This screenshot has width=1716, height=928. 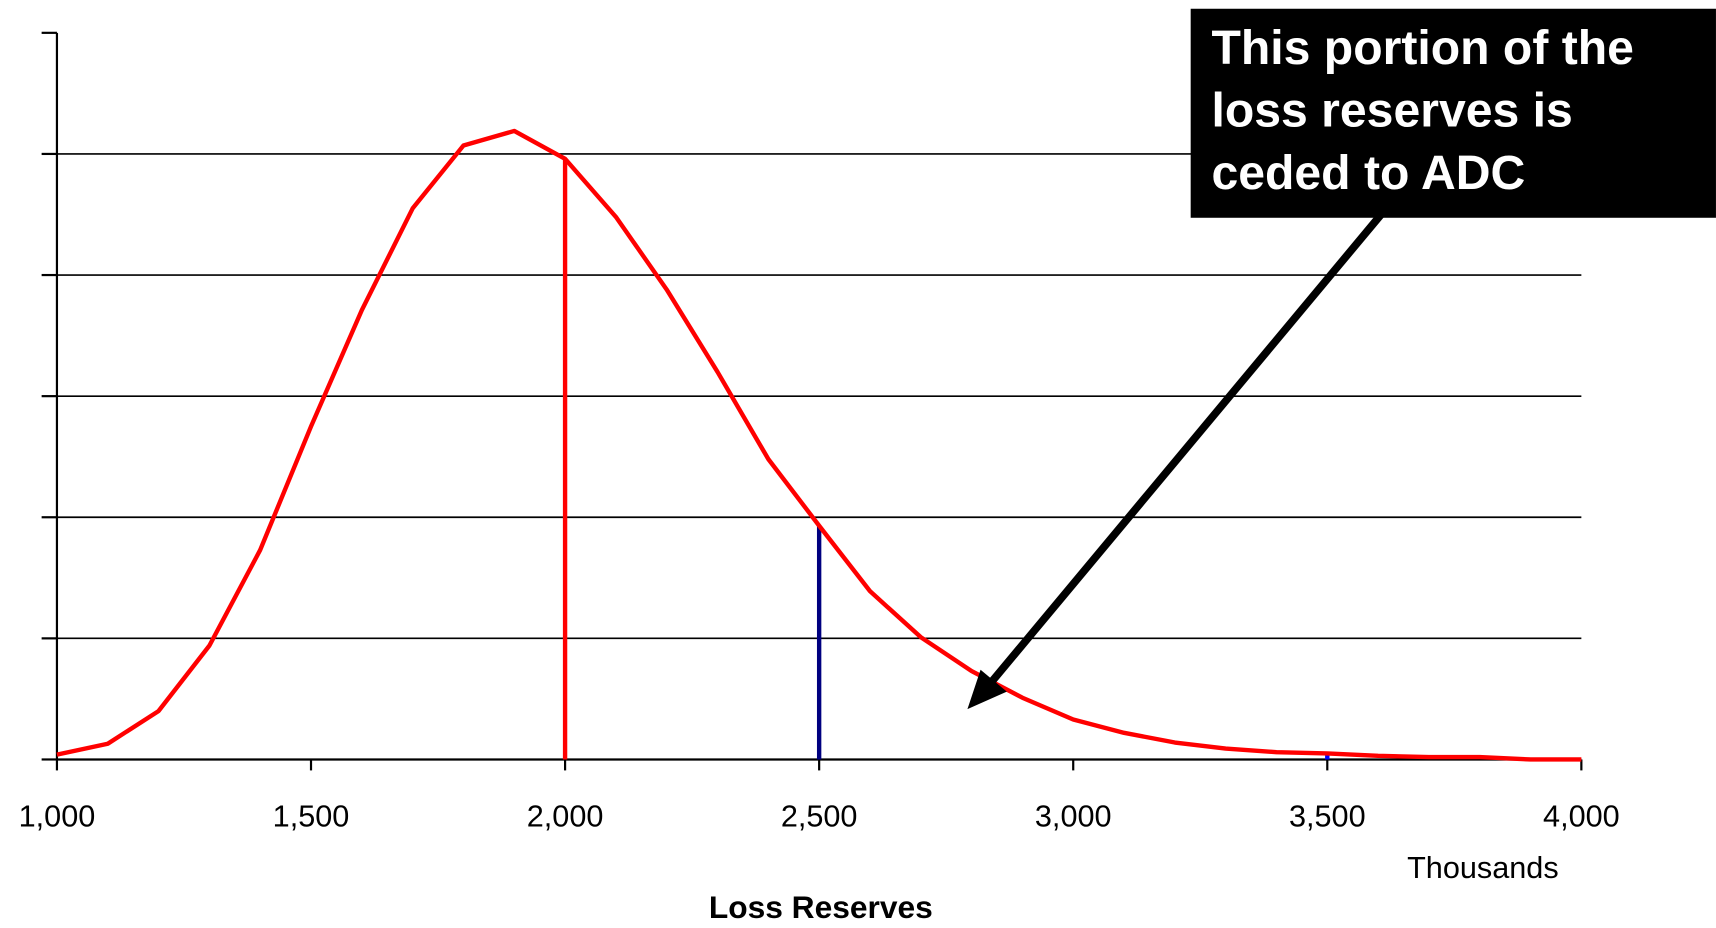 I want to click on annotation-arrowhead, so click(x=987, y=689).